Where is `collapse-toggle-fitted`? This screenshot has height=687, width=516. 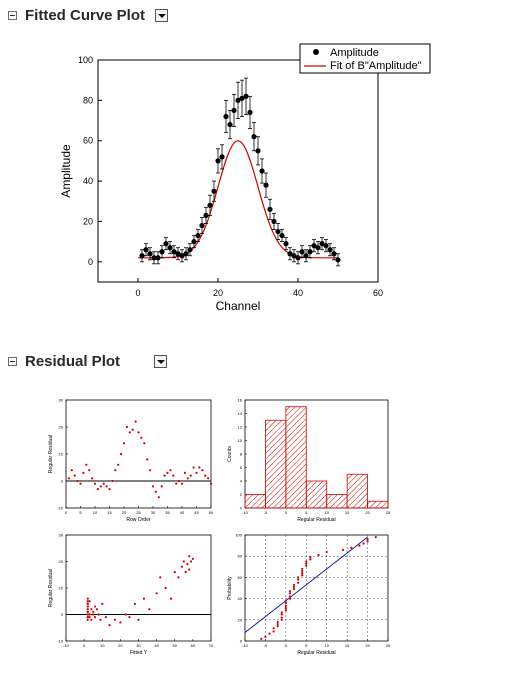
collapse-toggle-fitted is located at coordinates (12, 15).